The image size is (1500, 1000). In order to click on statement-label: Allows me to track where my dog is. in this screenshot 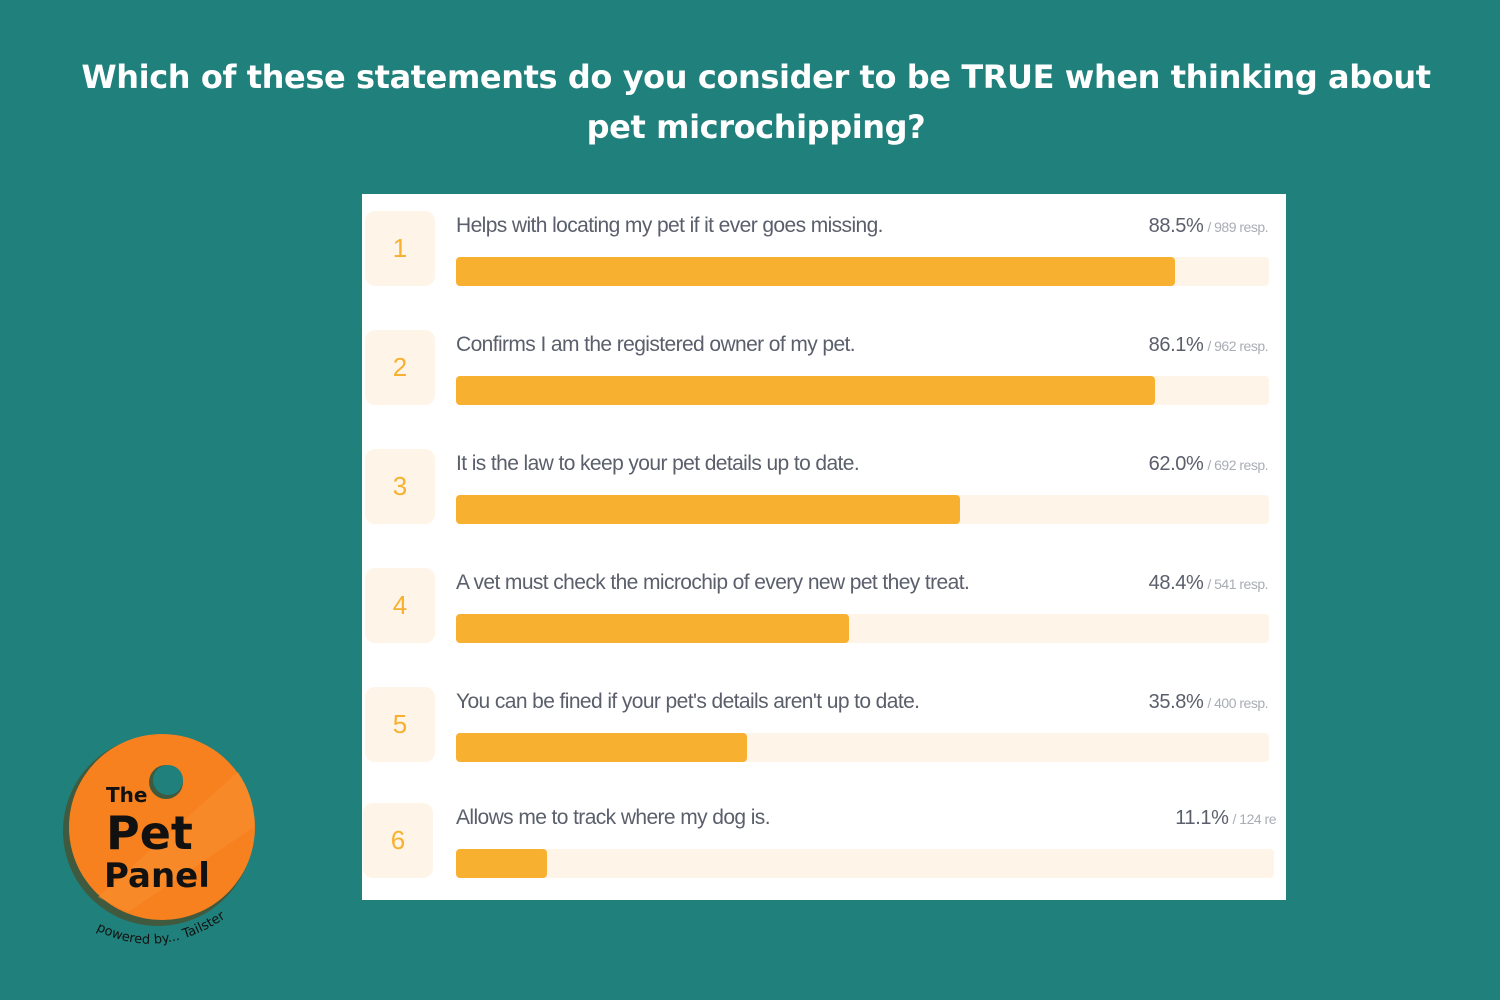, I will do `click(613, 817)`.